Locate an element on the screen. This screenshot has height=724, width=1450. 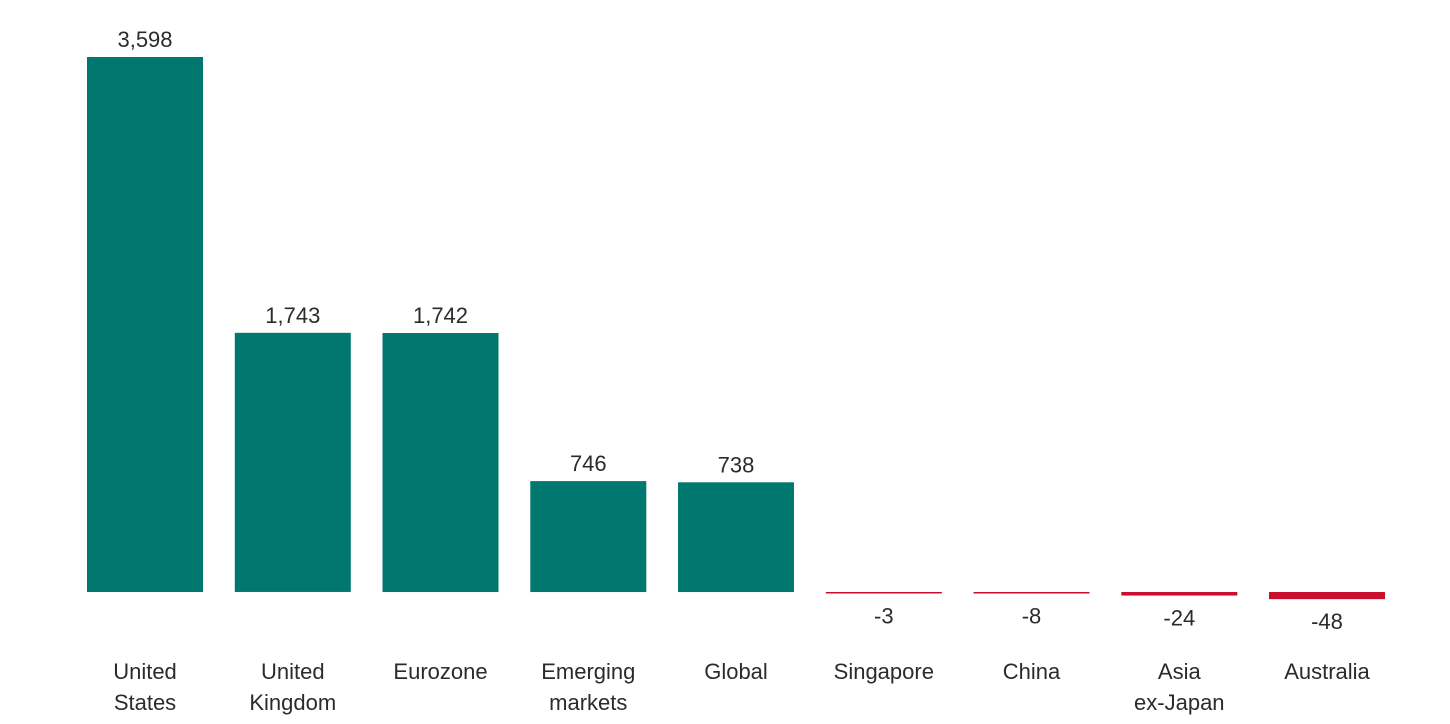
category-label-line: Singapore is located at coordinates (884, 671).